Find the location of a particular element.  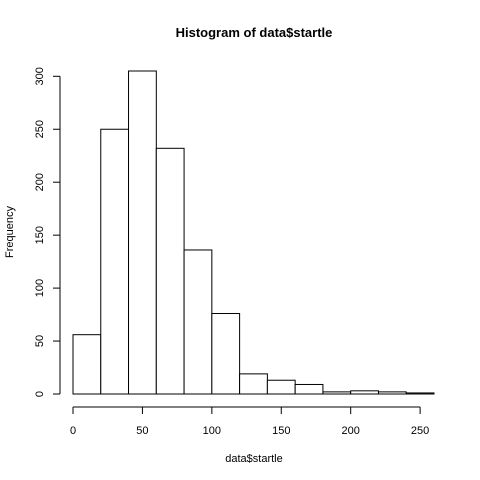

y-axis: 0 50 100 150 200 250 300 is located at coordinates (47, 232).